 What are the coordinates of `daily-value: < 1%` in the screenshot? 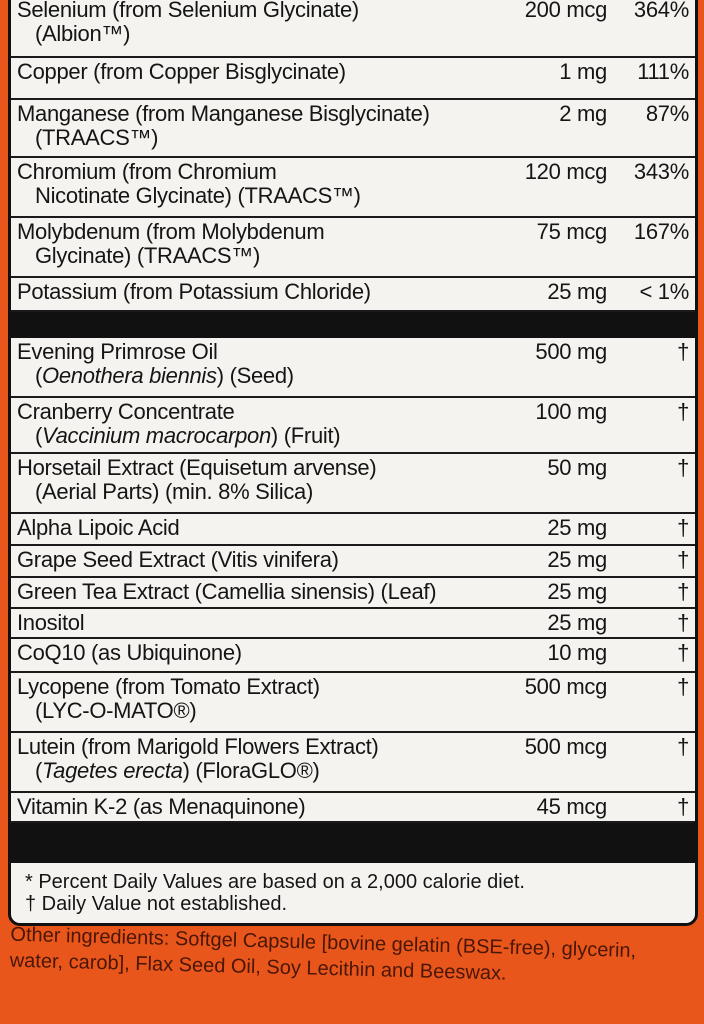 It's located at (664, 291).